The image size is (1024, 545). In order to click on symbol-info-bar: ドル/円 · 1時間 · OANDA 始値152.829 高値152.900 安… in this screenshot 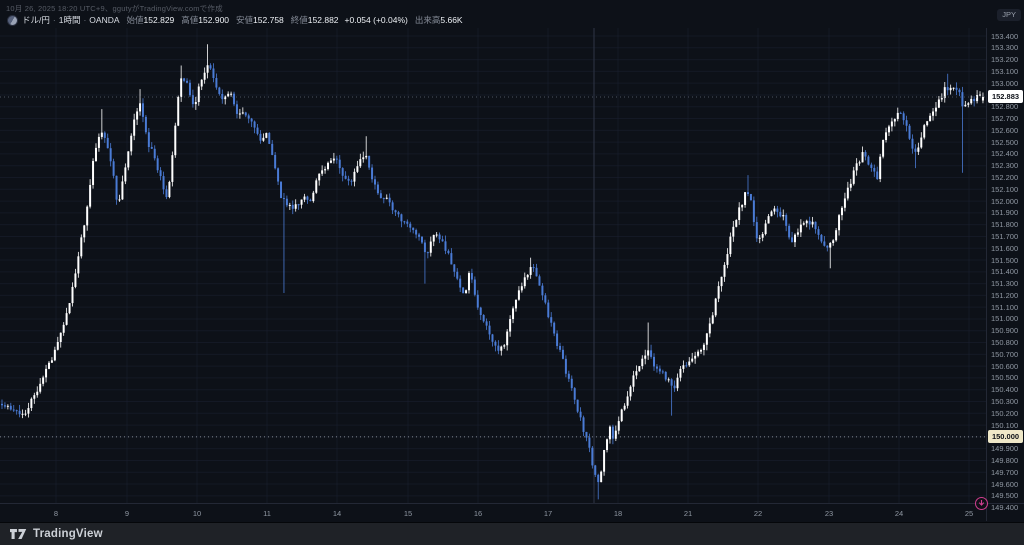, I will do `click(235, 20)`.